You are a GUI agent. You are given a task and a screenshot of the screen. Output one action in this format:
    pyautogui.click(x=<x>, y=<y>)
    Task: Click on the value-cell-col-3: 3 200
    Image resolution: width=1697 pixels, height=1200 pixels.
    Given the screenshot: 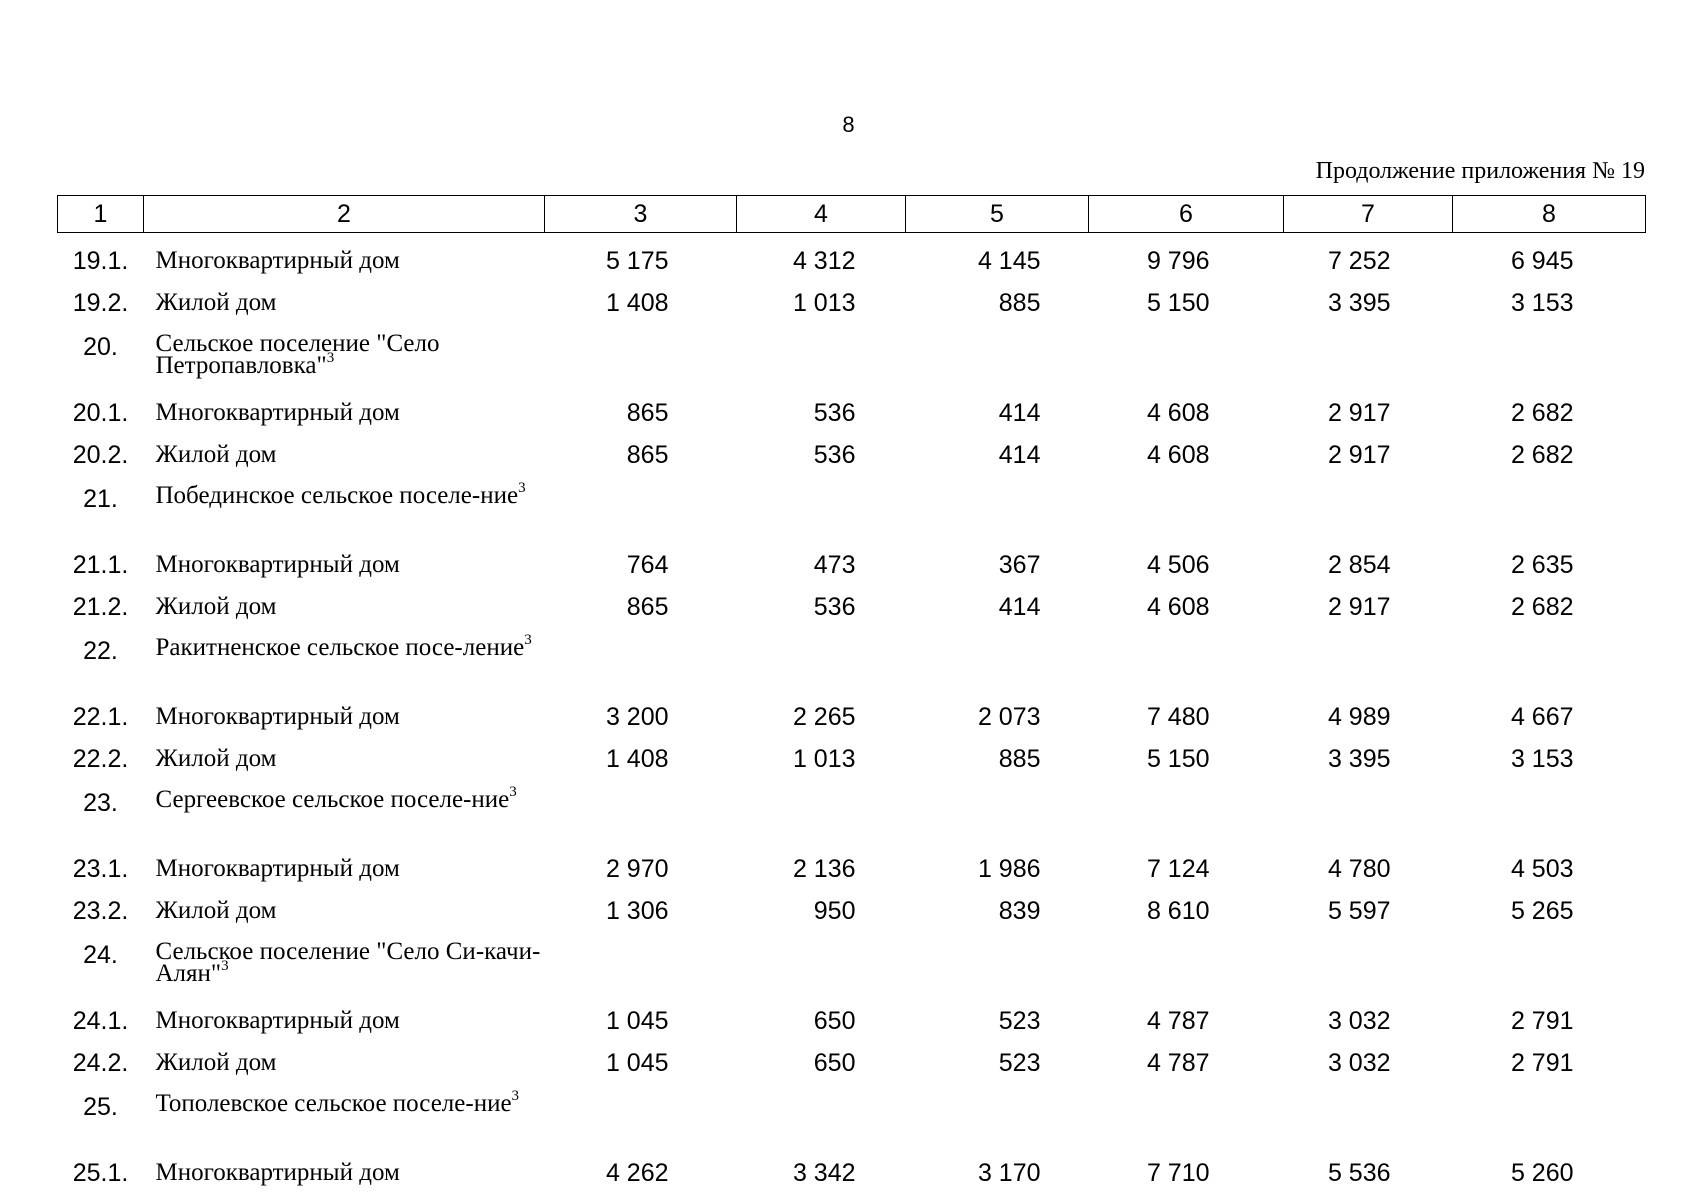 What is the action you would take?
    pyautogui.click(x=637, y=717)
    